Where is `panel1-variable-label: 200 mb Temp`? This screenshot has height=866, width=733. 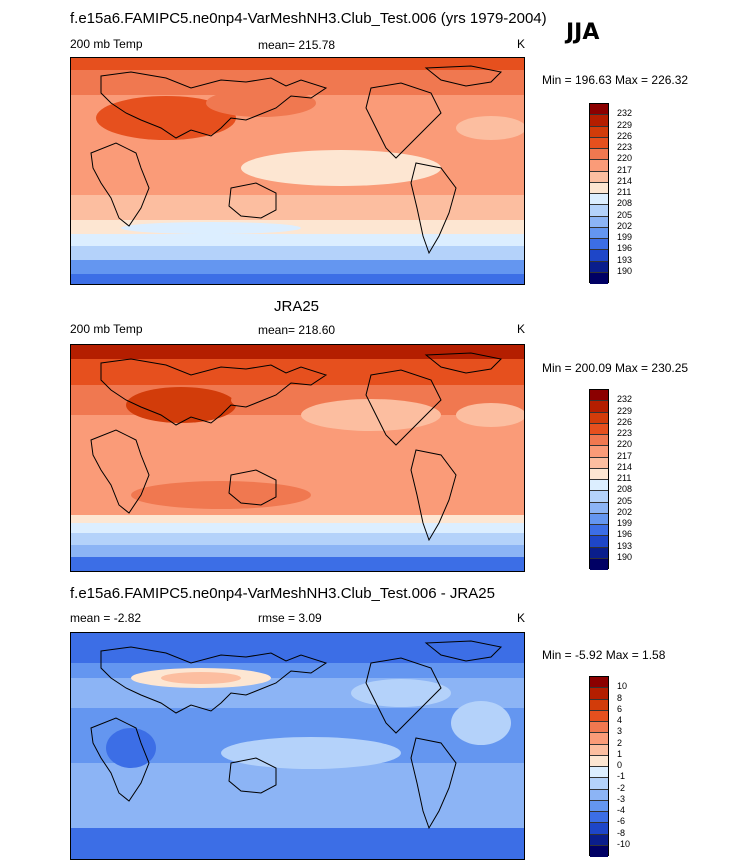 panel1-variable-label: 200 mb Temp is located at coordinates (106, 44).